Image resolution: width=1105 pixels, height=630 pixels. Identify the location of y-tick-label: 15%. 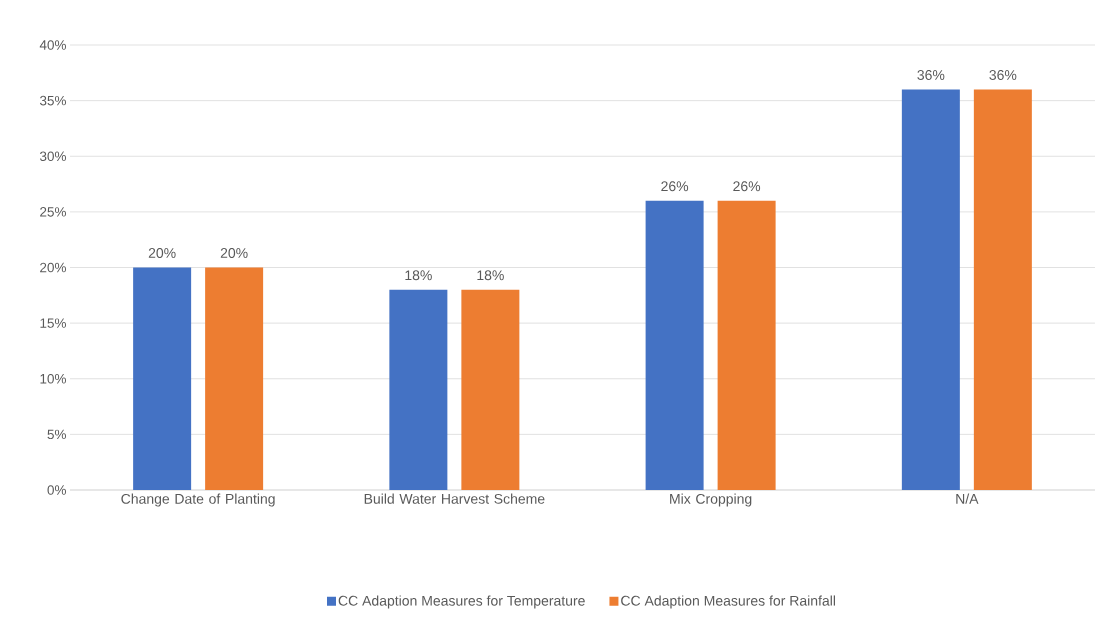
(53, 323).